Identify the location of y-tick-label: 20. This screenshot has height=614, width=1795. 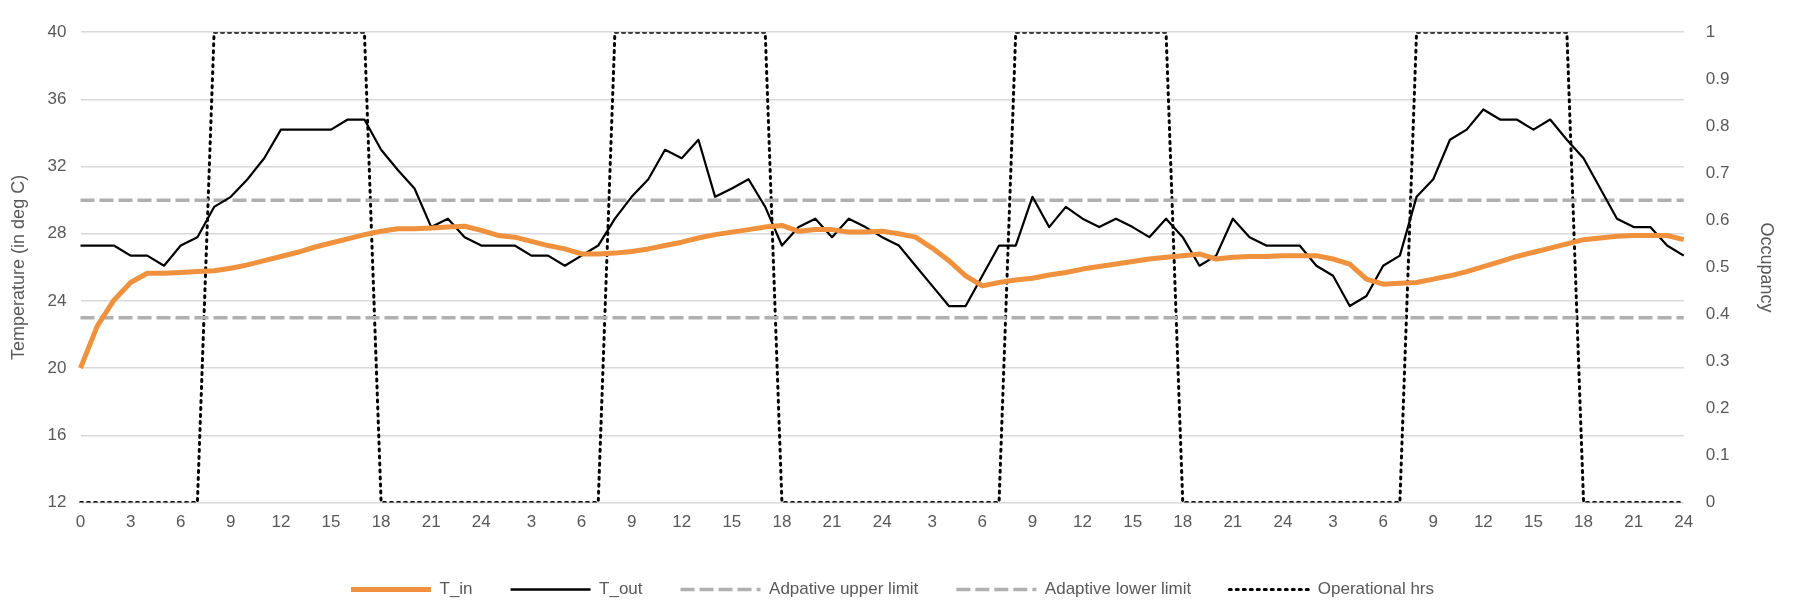
(57, 367).